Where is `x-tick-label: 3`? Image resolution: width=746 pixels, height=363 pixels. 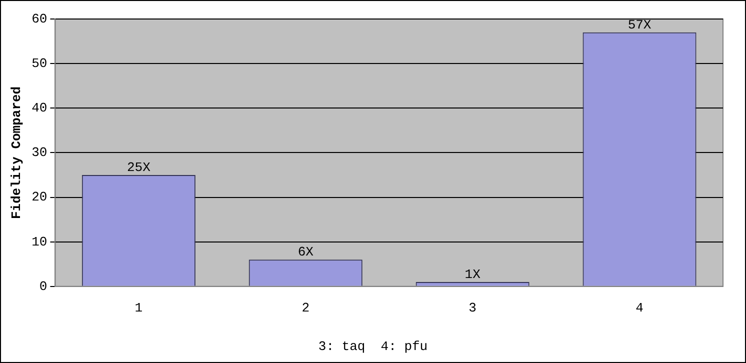 x-tick-label: 3 is located at coordinates (472, 308).